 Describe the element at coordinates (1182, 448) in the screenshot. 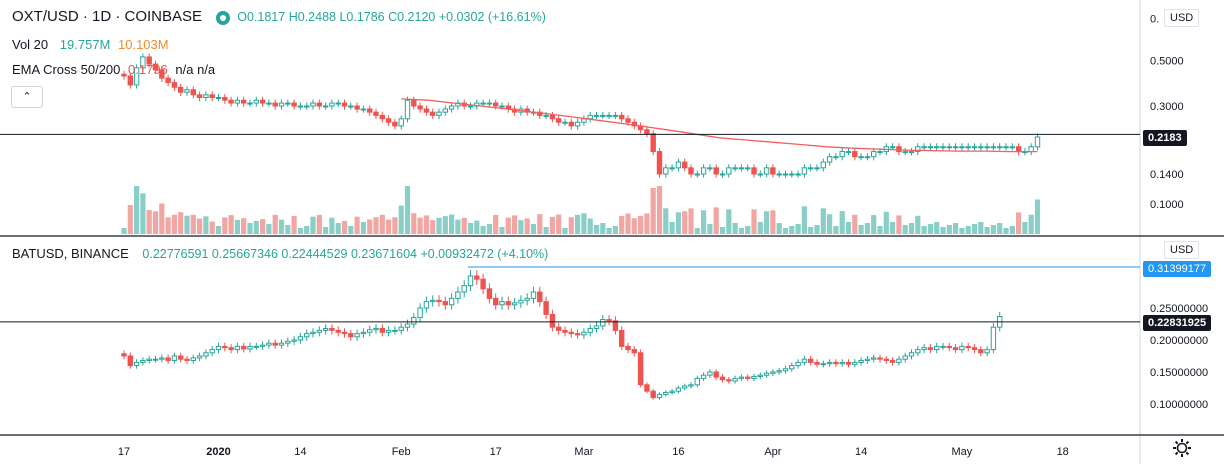

I see `gear-icon` at that location.